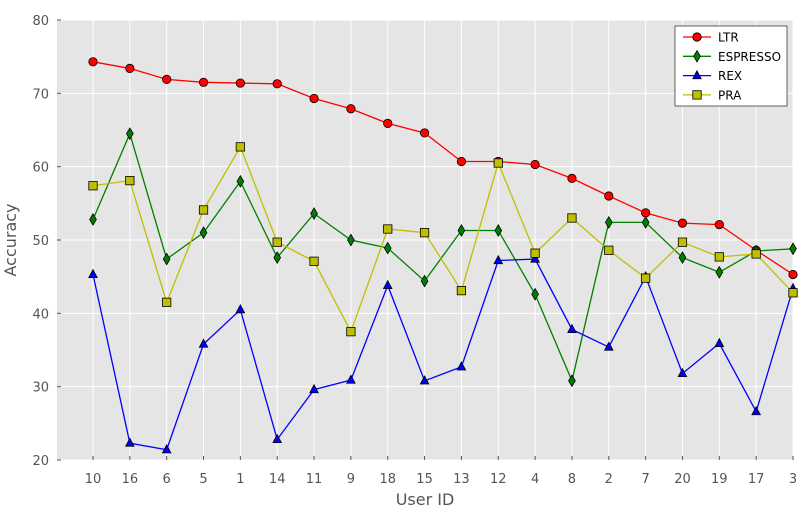 The width and height of the screenshot is (803, 511). What do you see at coordinates (314, 479) in the screenshot?
I see `x-tick-label: 11` at bounding box center [314, 479].